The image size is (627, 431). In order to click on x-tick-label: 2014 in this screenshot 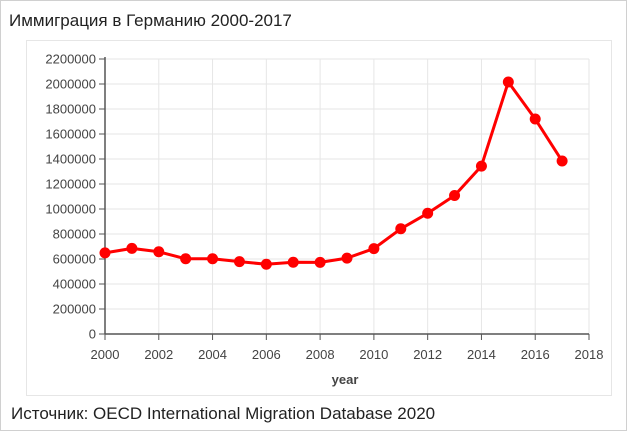, I will do `click(481, 354)`.